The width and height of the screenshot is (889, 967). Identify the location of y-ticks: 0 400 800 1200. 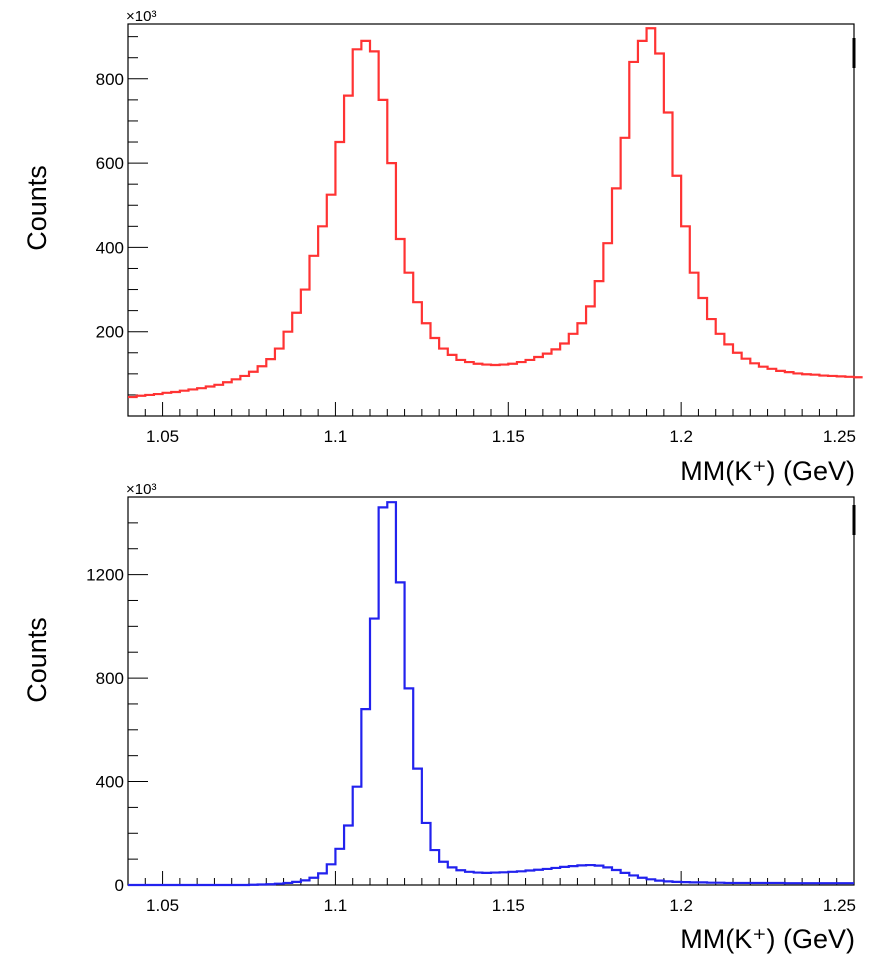
(117, 695).